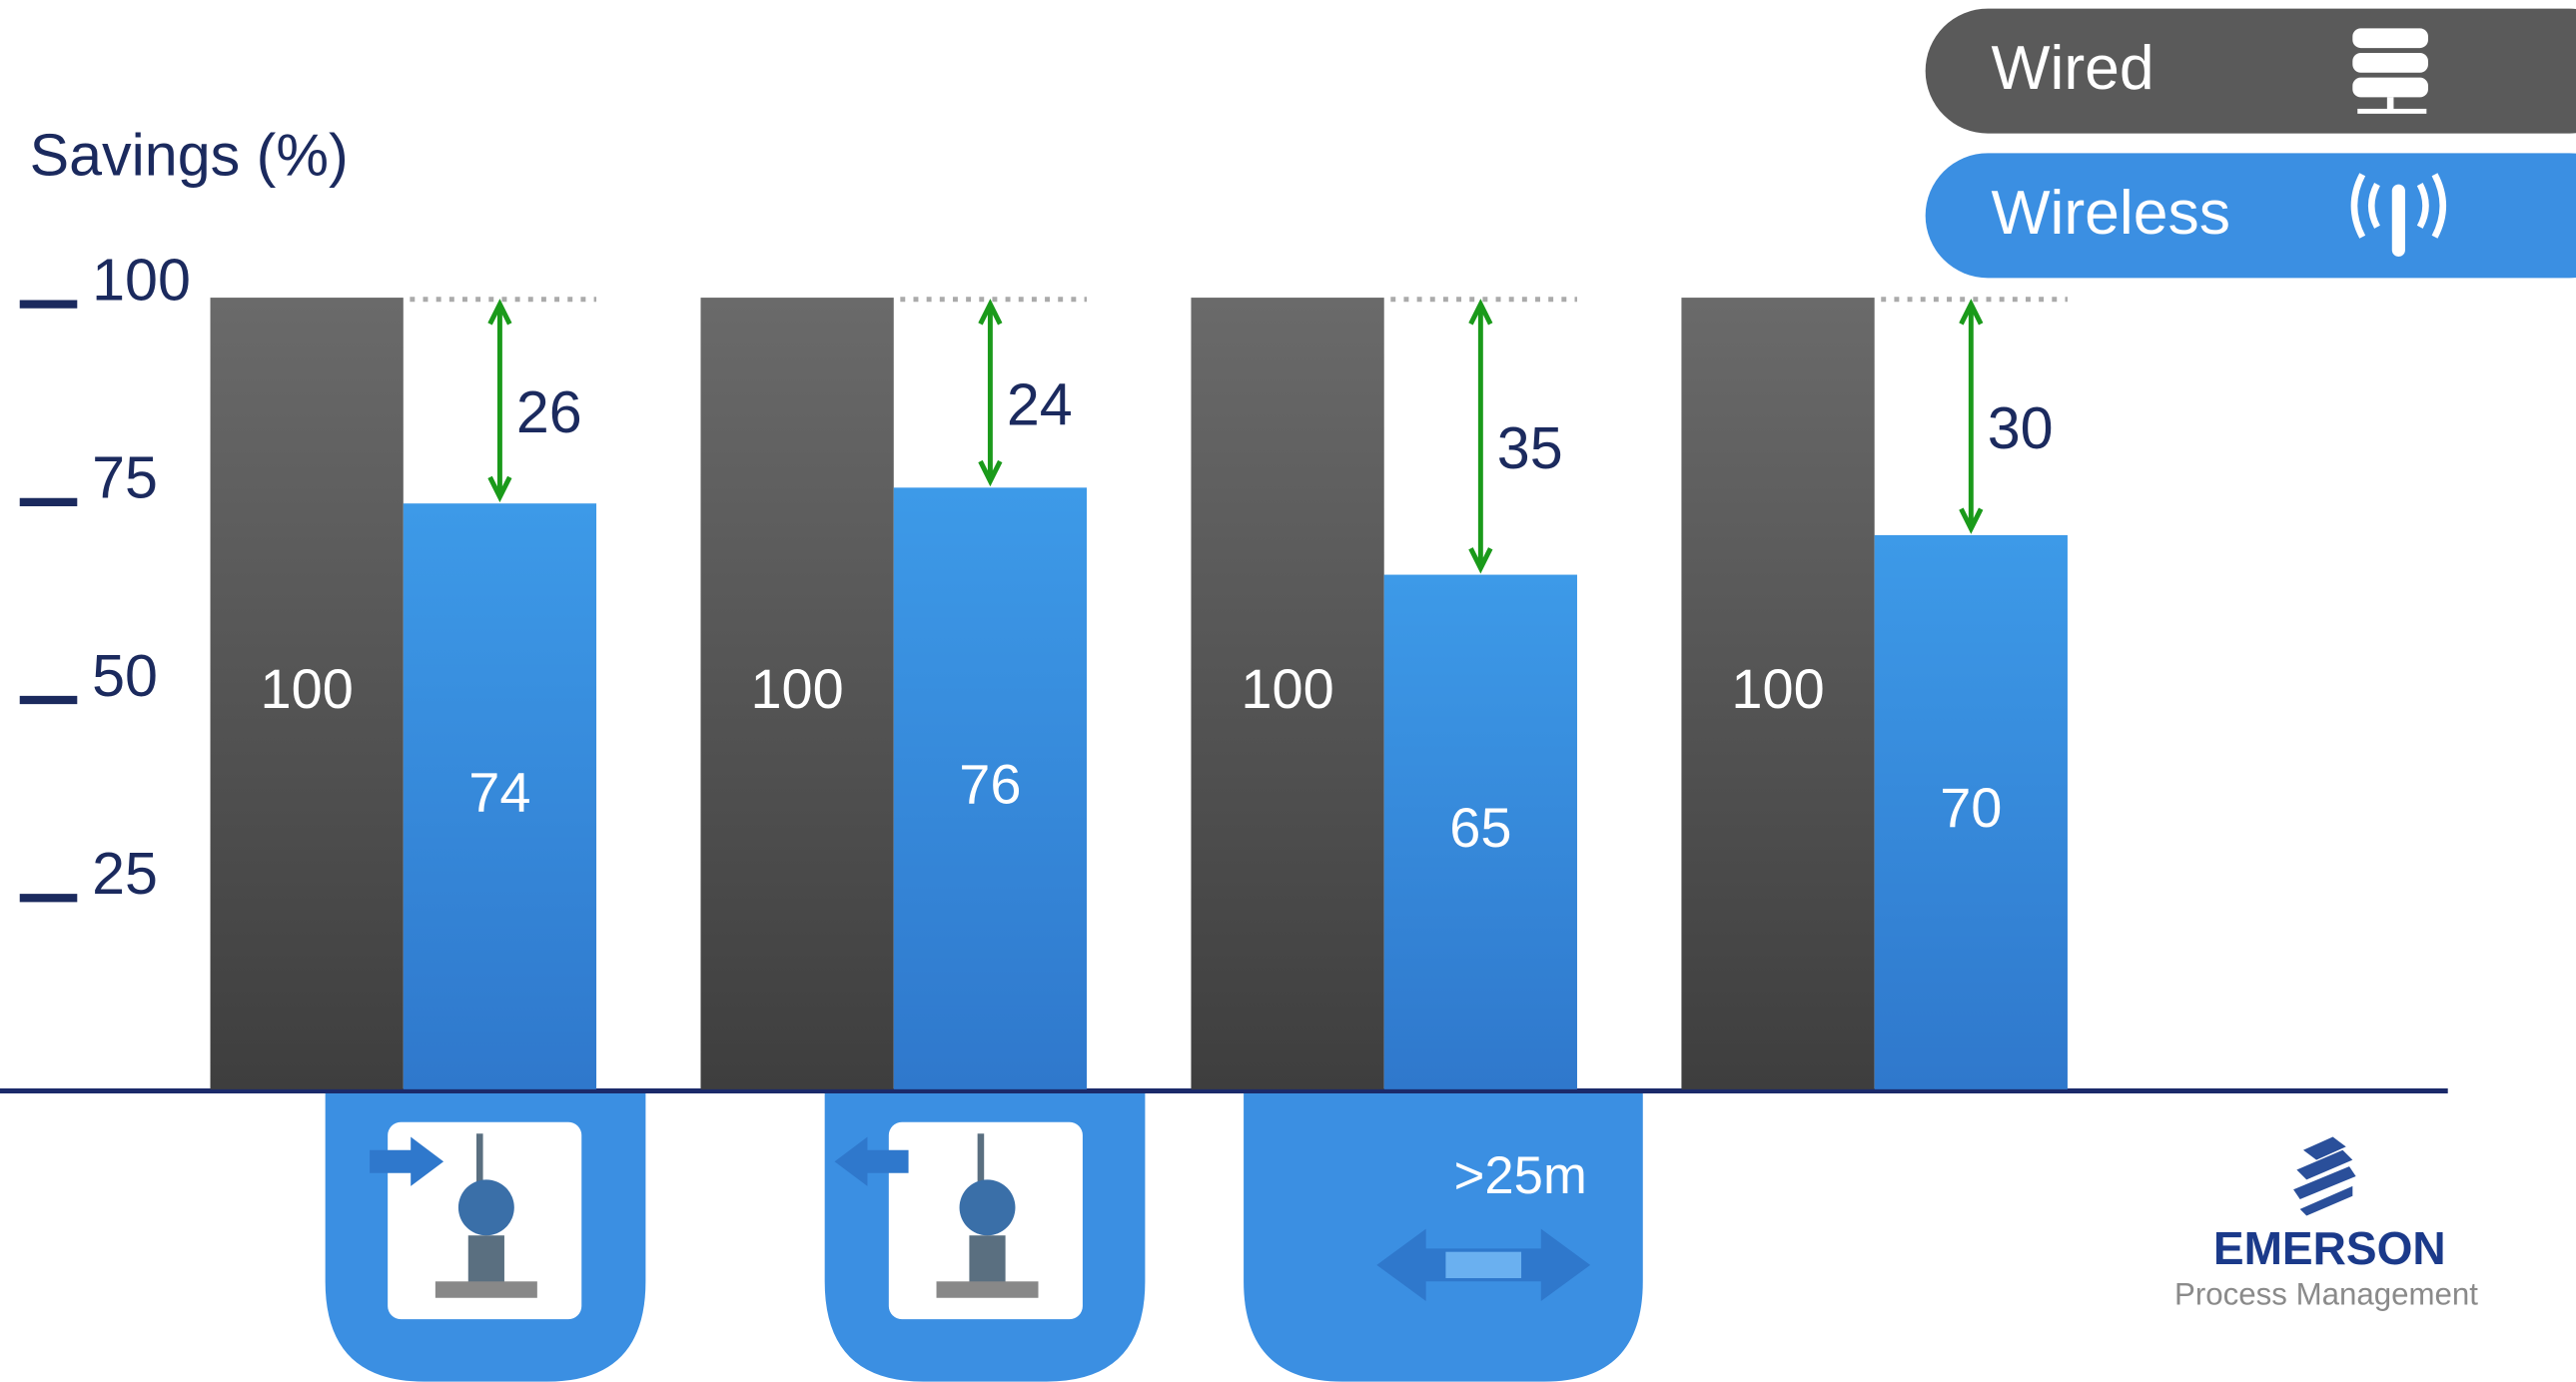  Describe the element at coordinates (2072, 68) in the screenshot. I see `legend-label: Wired` at that location.